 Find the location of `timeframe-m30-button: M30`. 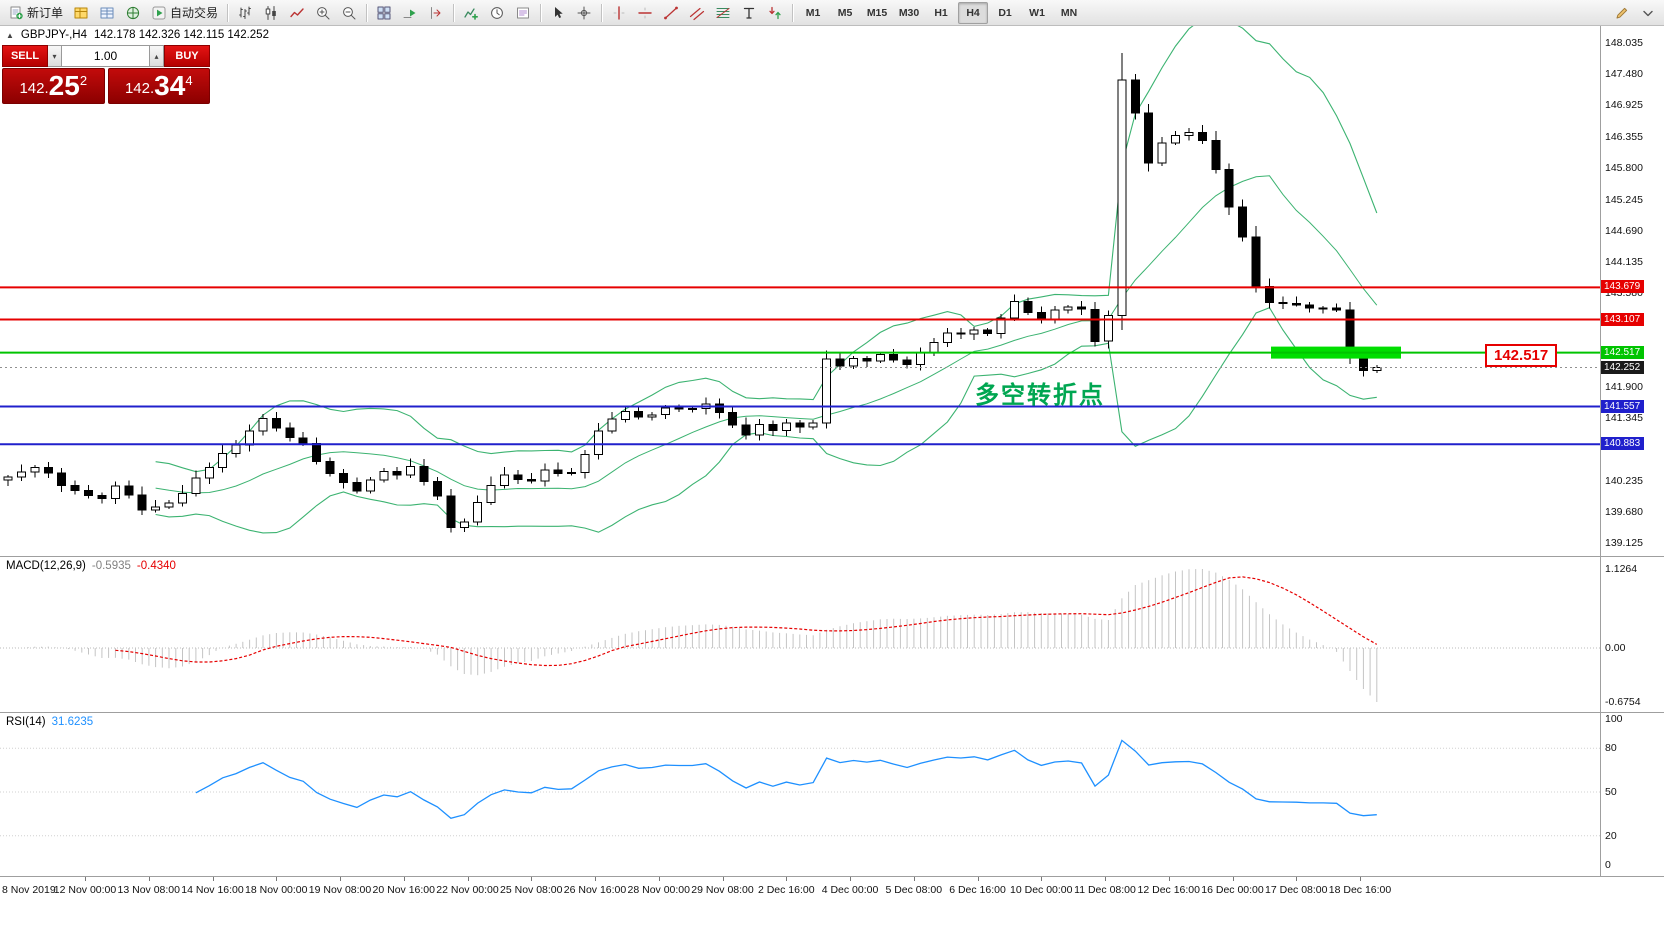

timeframe-m30-button: M30 is located at coordinates (909, 12).